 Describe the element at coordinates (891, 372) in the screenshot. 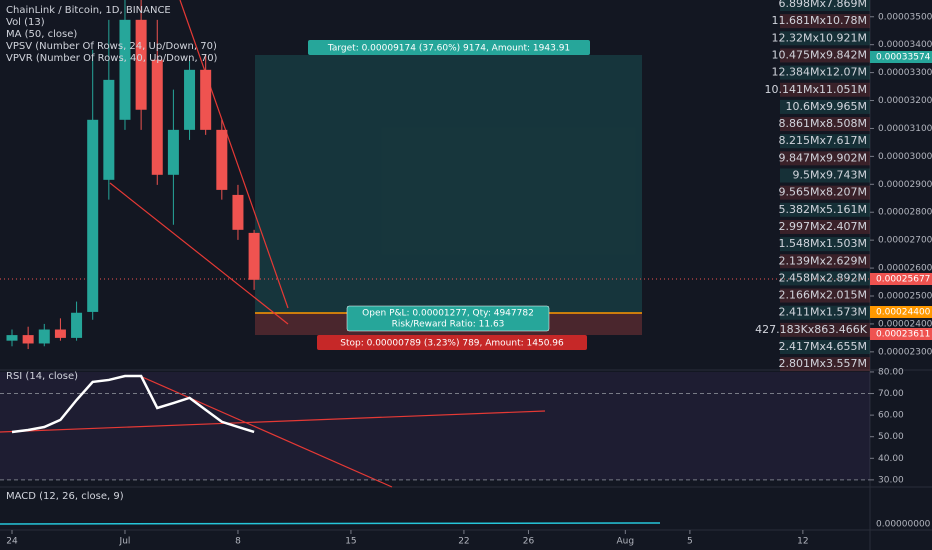

I see `rsi-tick-label: 80.00` at that location.